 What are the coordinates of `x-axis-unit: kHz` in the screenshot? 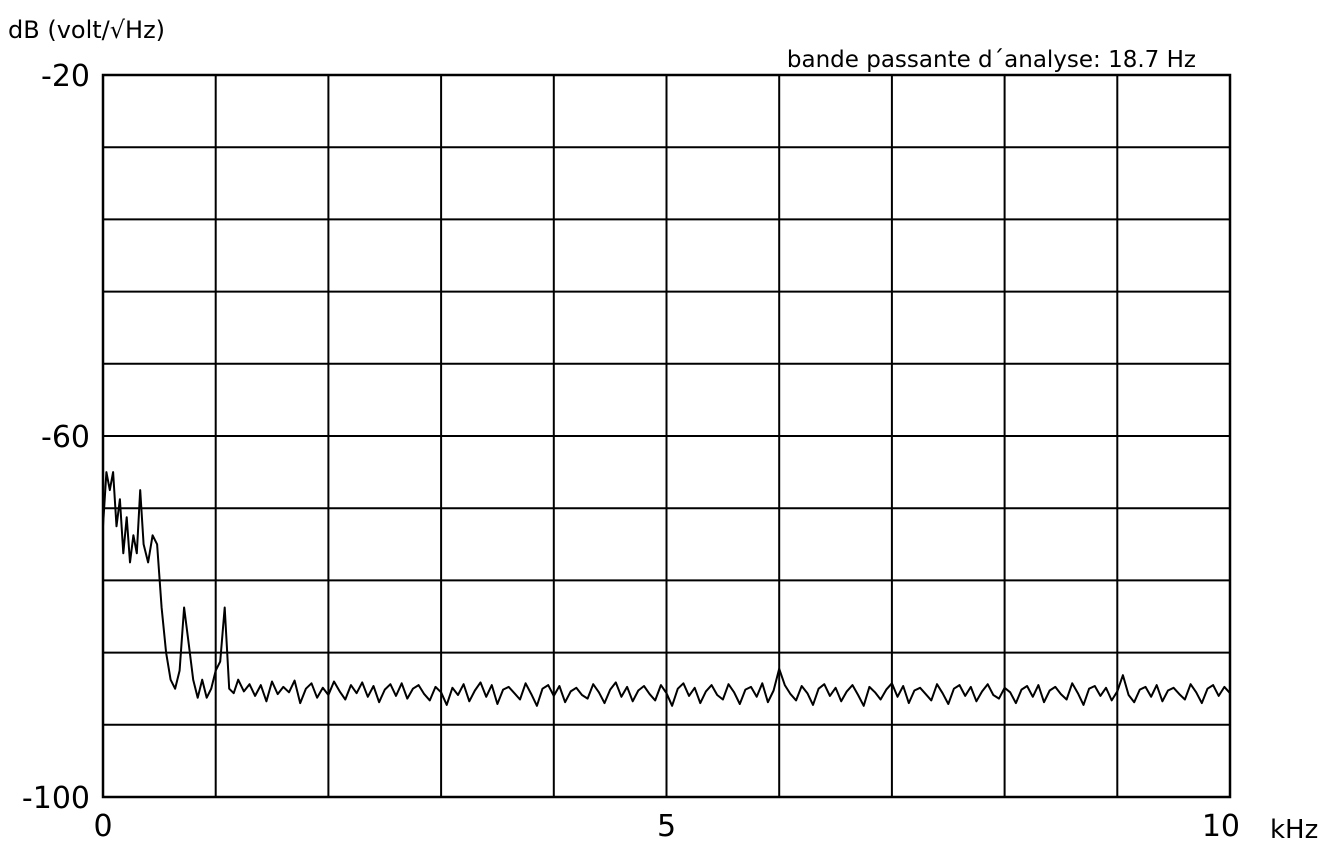 It's located at (1294, 829).